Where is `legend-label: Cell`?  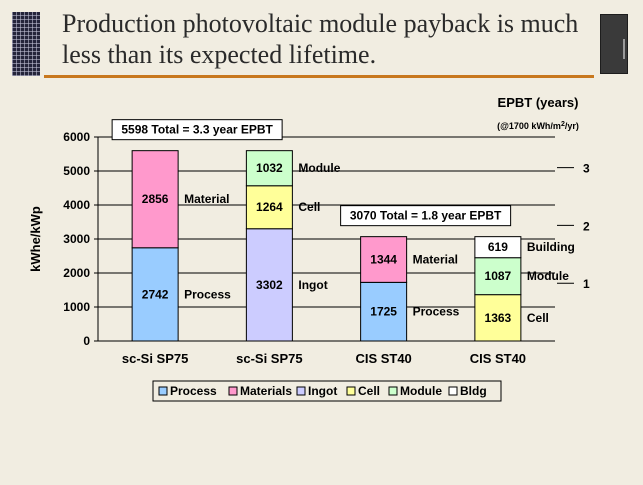
legend-label: Cell is located at coordinates (369, 391).